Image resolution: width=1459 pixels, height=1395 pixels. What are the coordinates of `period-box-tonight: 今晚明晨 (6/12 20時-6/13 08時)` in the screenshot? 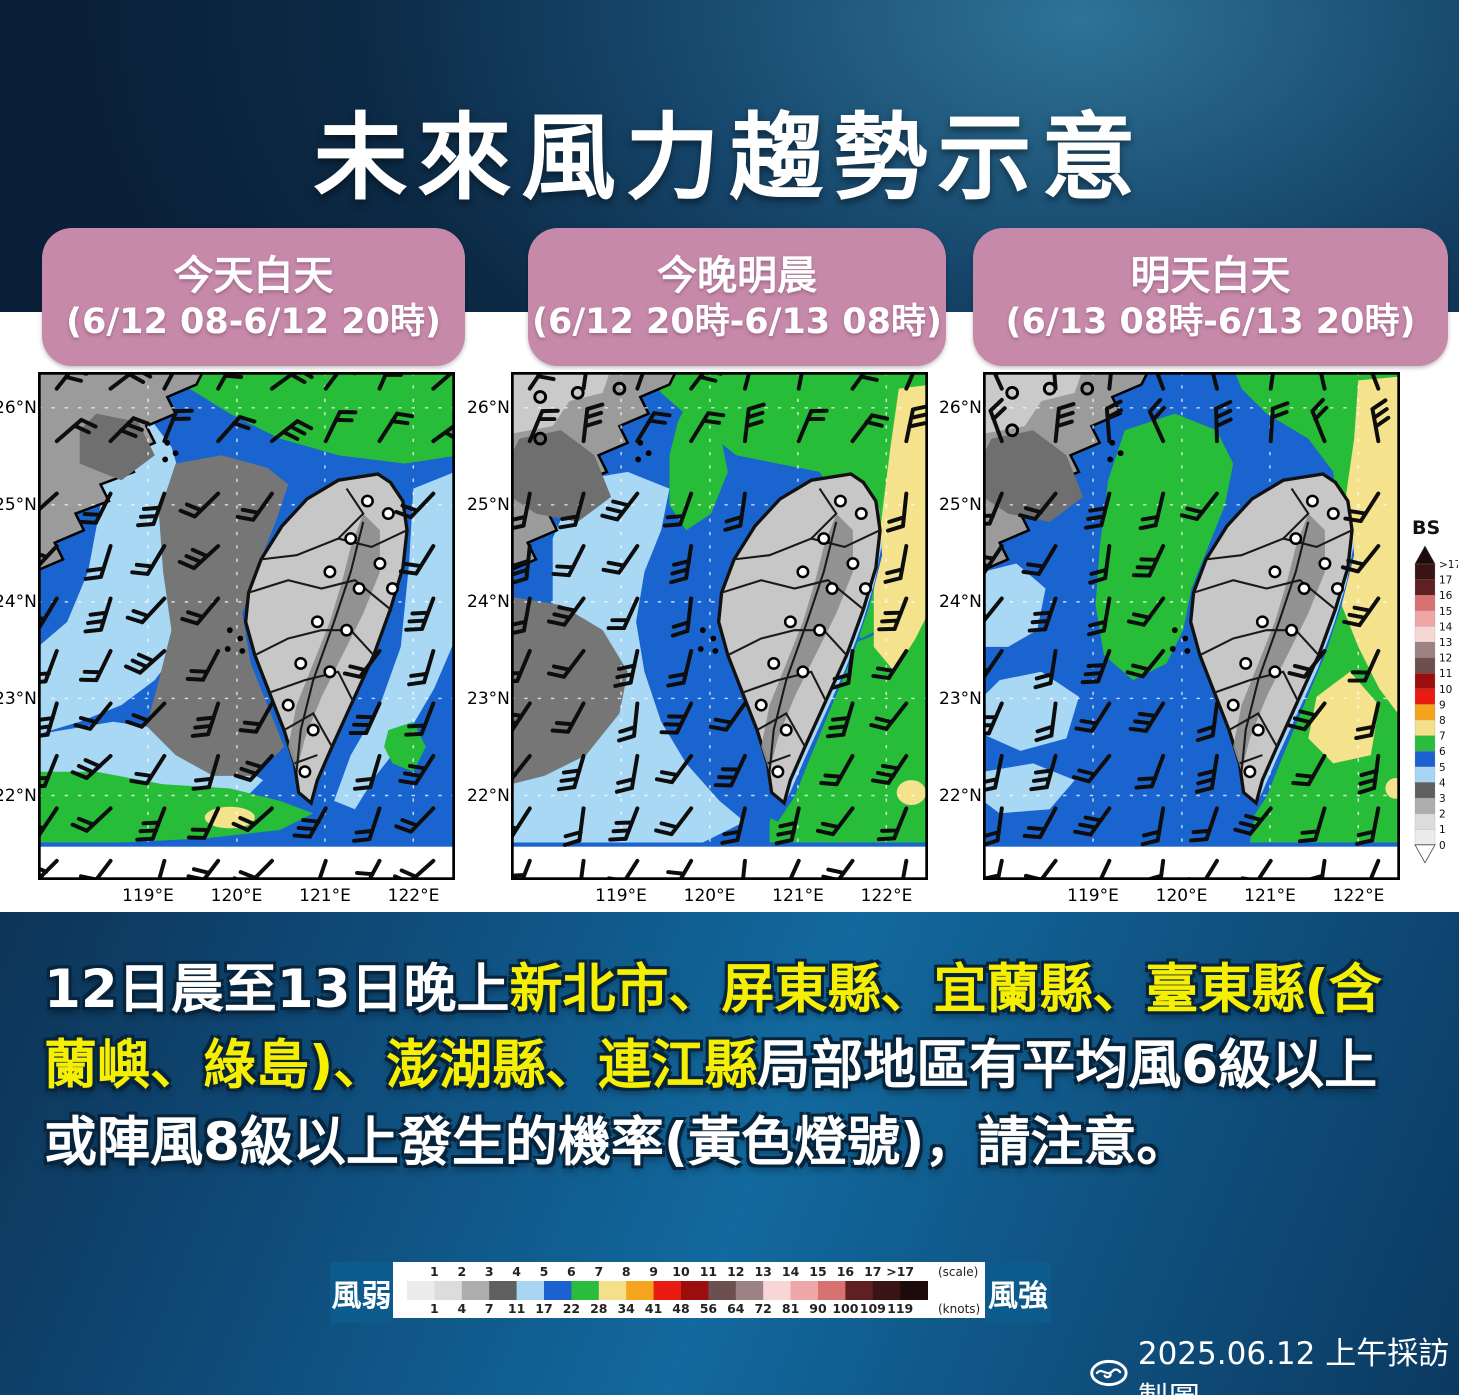 It's located at (737, 297).